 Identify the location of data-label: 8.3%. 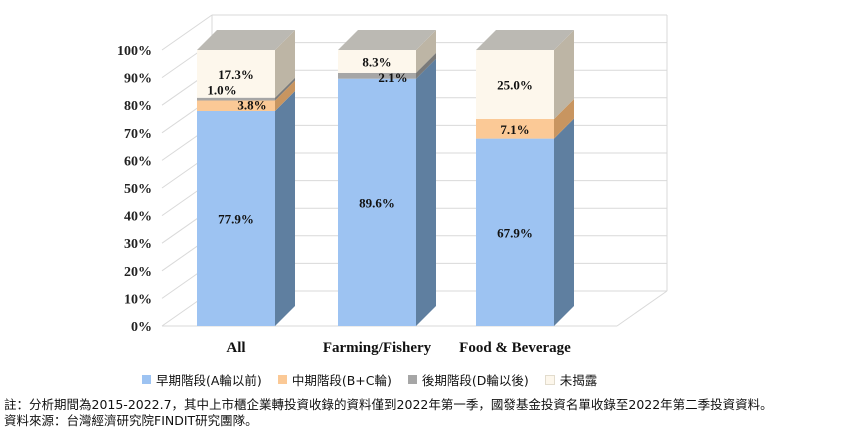
(376, 61).